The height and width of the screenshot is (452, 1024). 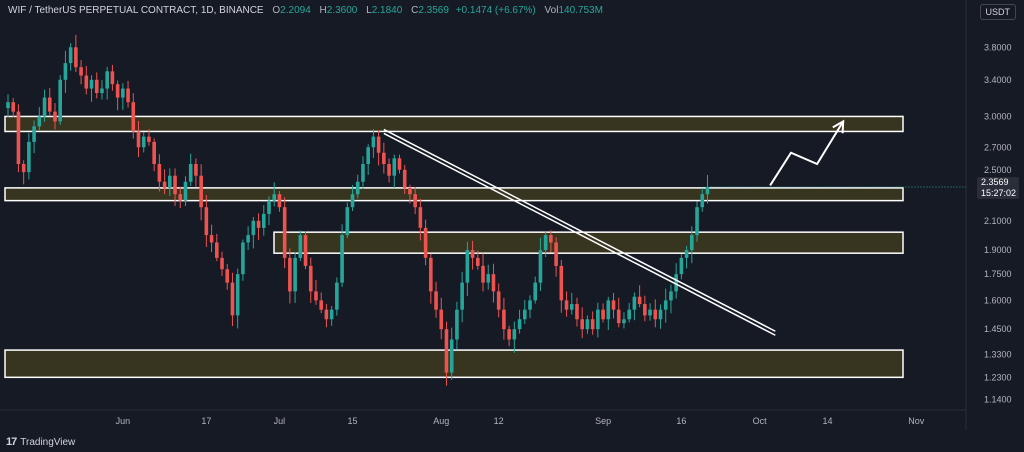 What do you see at coordinates (353, 421) in the screenshot?
I see `time-tick-label: 15` at bounding box center [353, 421].